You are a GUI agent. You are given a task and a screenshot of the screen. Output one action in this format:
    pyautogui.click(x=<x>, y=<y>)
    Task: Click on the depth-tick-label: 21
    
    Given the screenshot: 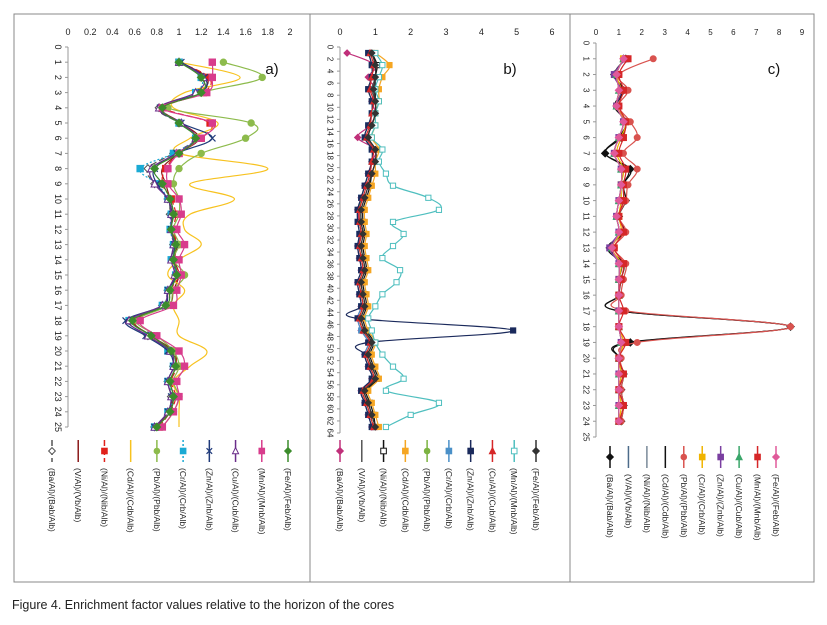 What is the action you would take?
    pyautogui.click(x=58, y=366)
    